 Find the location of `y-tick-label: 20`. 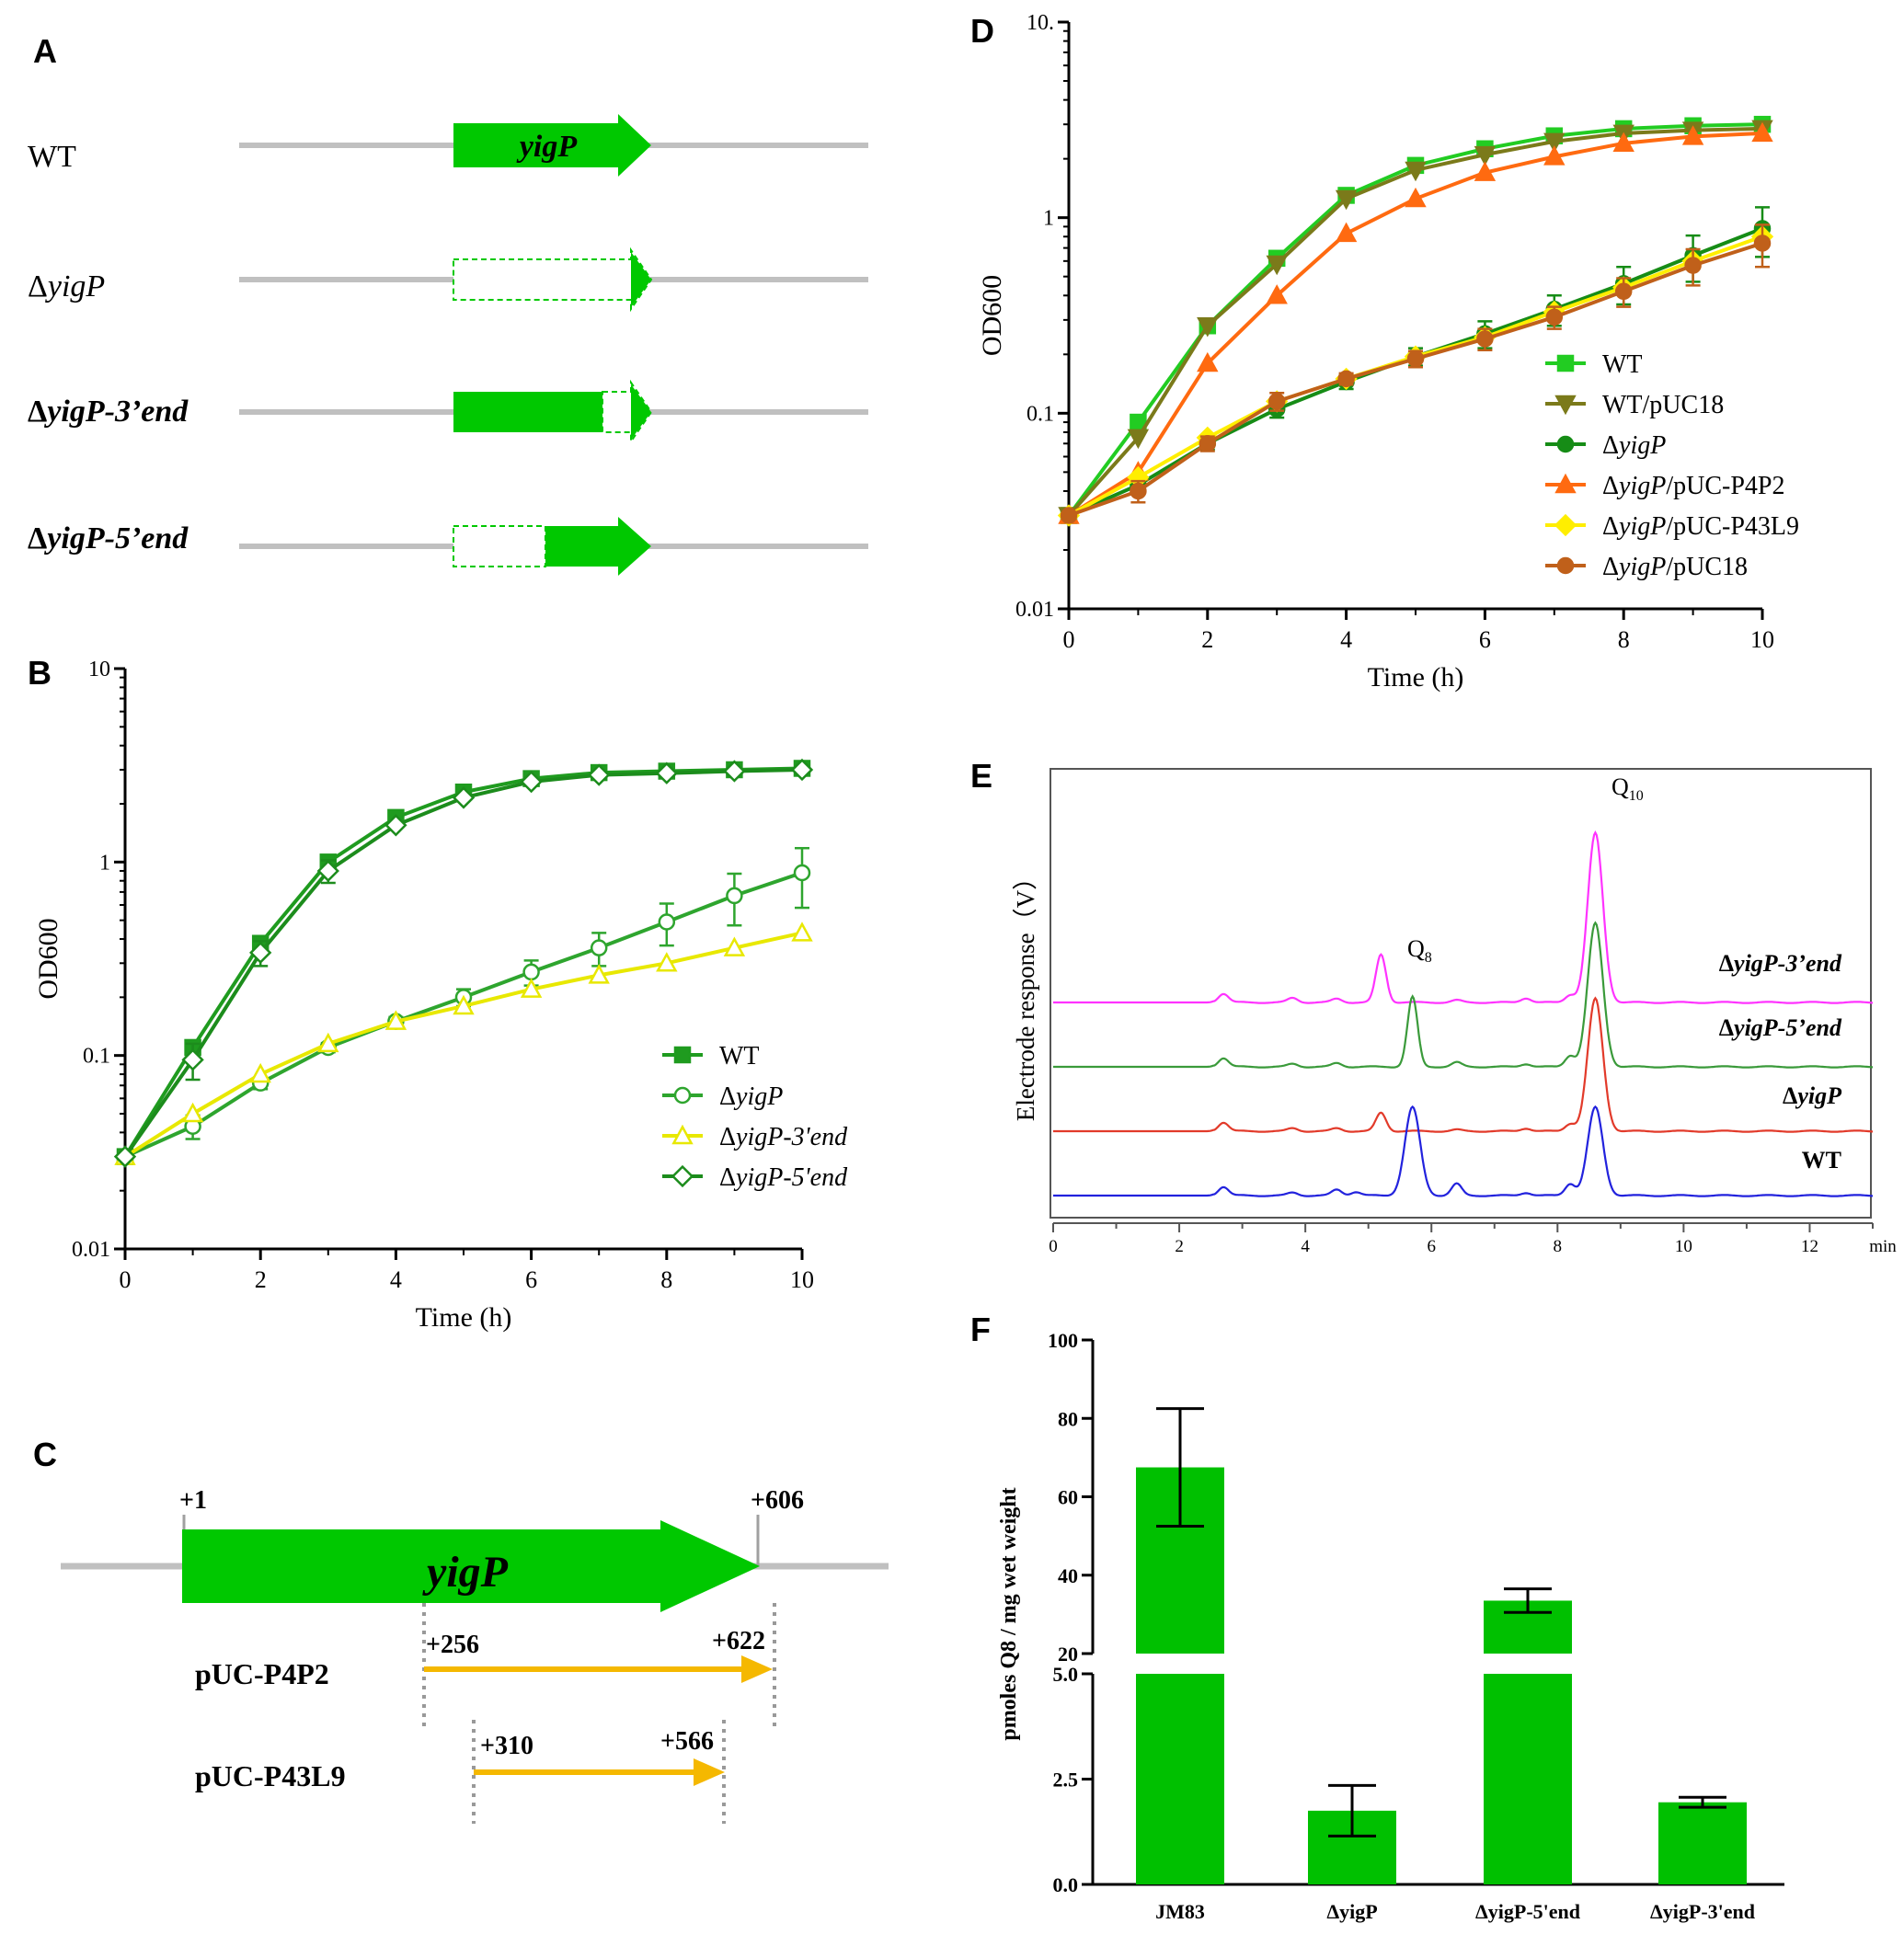

y-tick-label: 20 is located at coordinates (1068, 1654).